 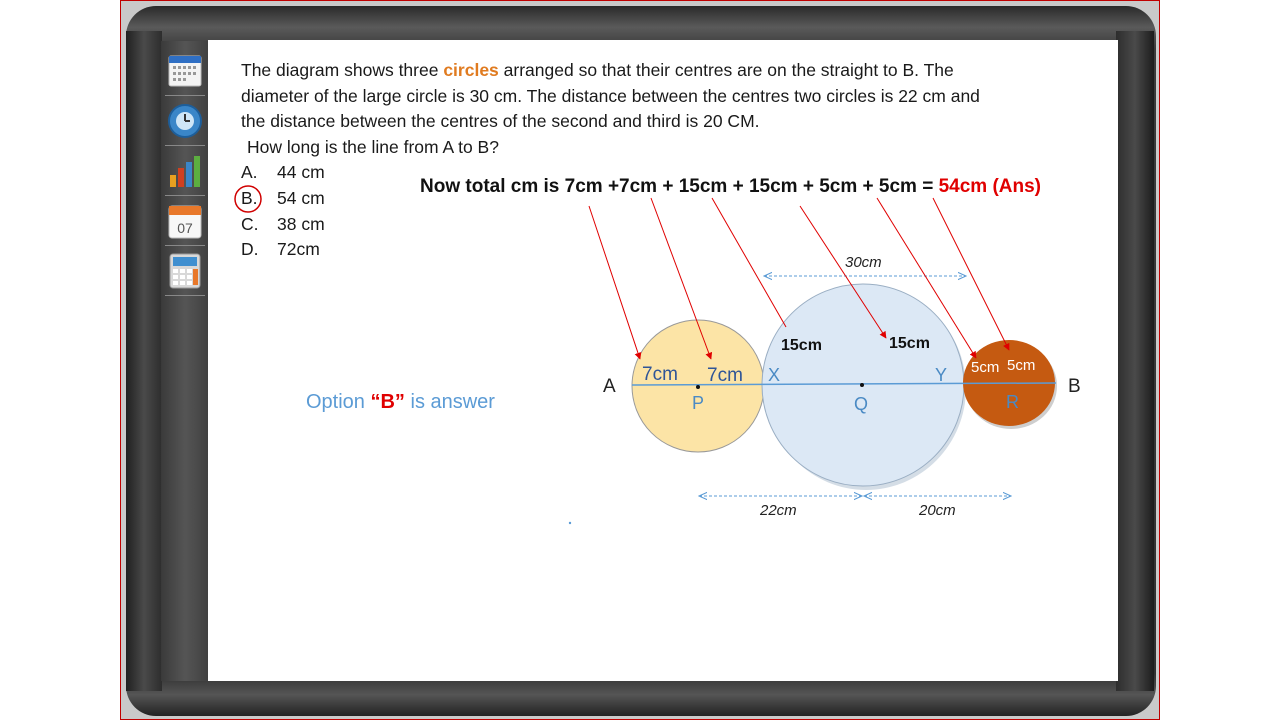 I want to click on option-text: 38 cm, so click(x=301, y=224).